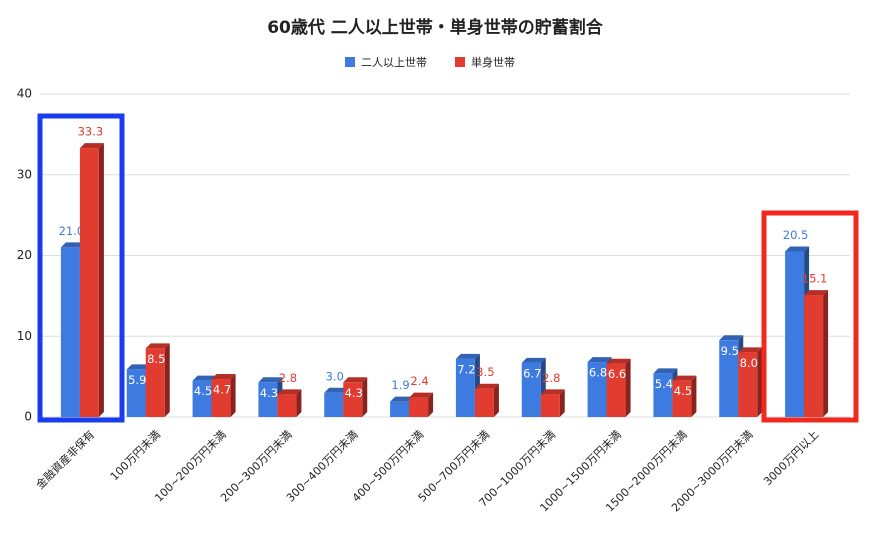  Describe the element at coordinates (135, 455) in the screenshot. I see `x-tick-label: 100万円未満` at that location.